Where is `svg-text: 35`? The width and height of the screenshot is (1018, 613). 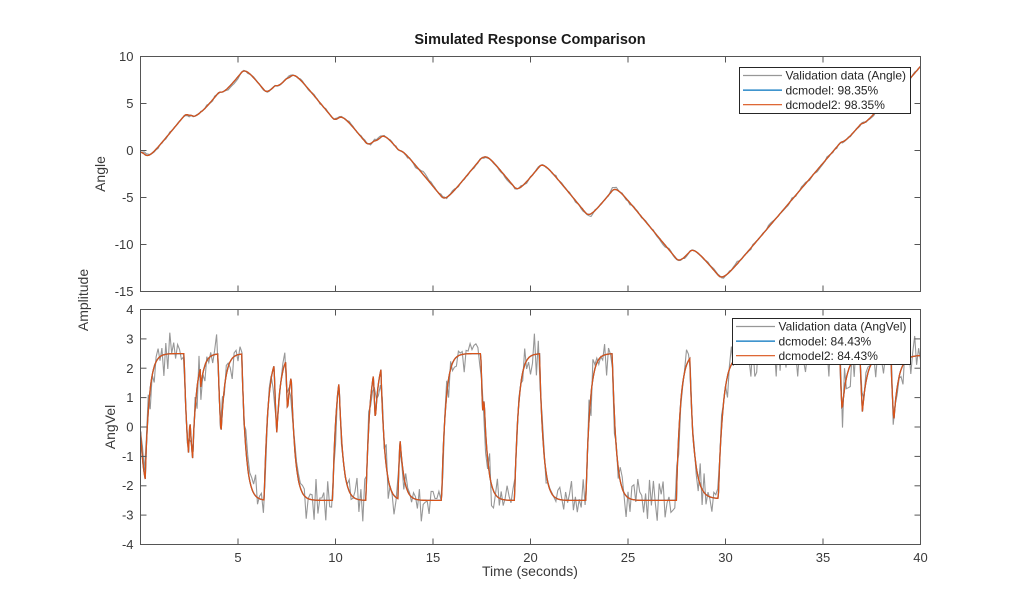 svg-text: 35 is located at coordinates (823, 557).